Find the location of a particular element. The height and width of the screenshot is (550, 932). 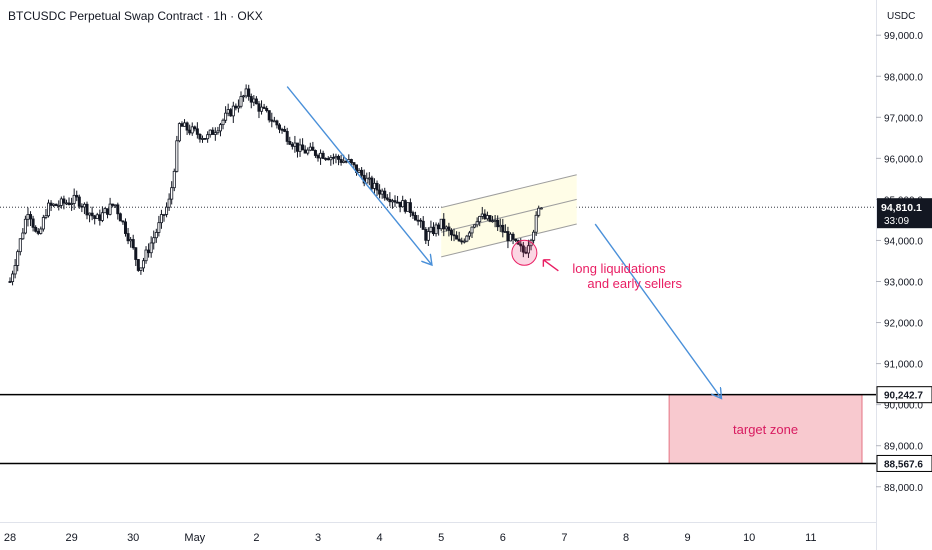

y-tick-label: 88,000.0 is located at coordinates (903, 488).